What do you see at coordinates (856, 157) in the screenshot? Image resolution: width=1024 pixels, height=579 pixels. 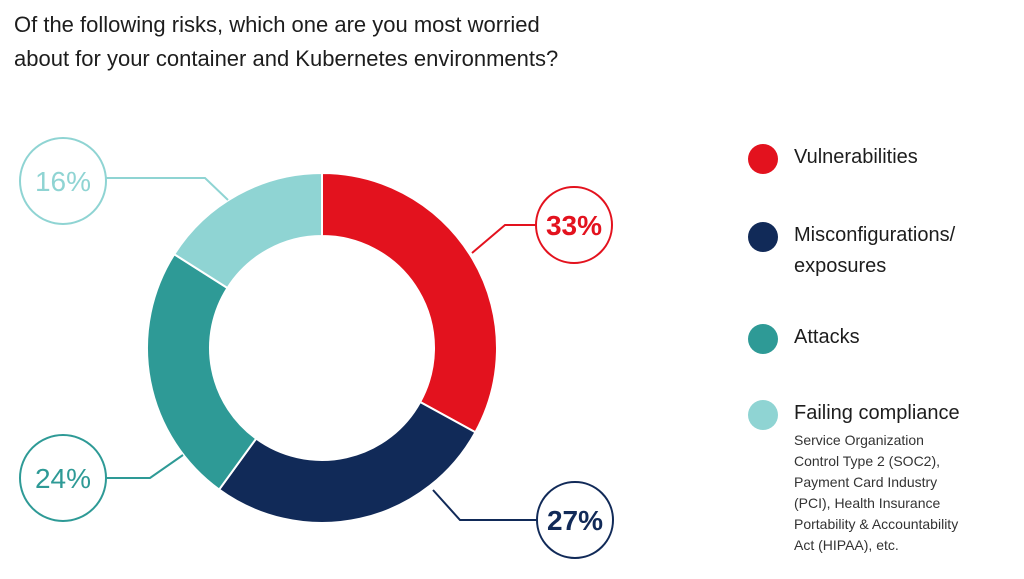 I see `legend-label-vulnerabilities: Vulnerabilities` at bounding box center [856, 157].